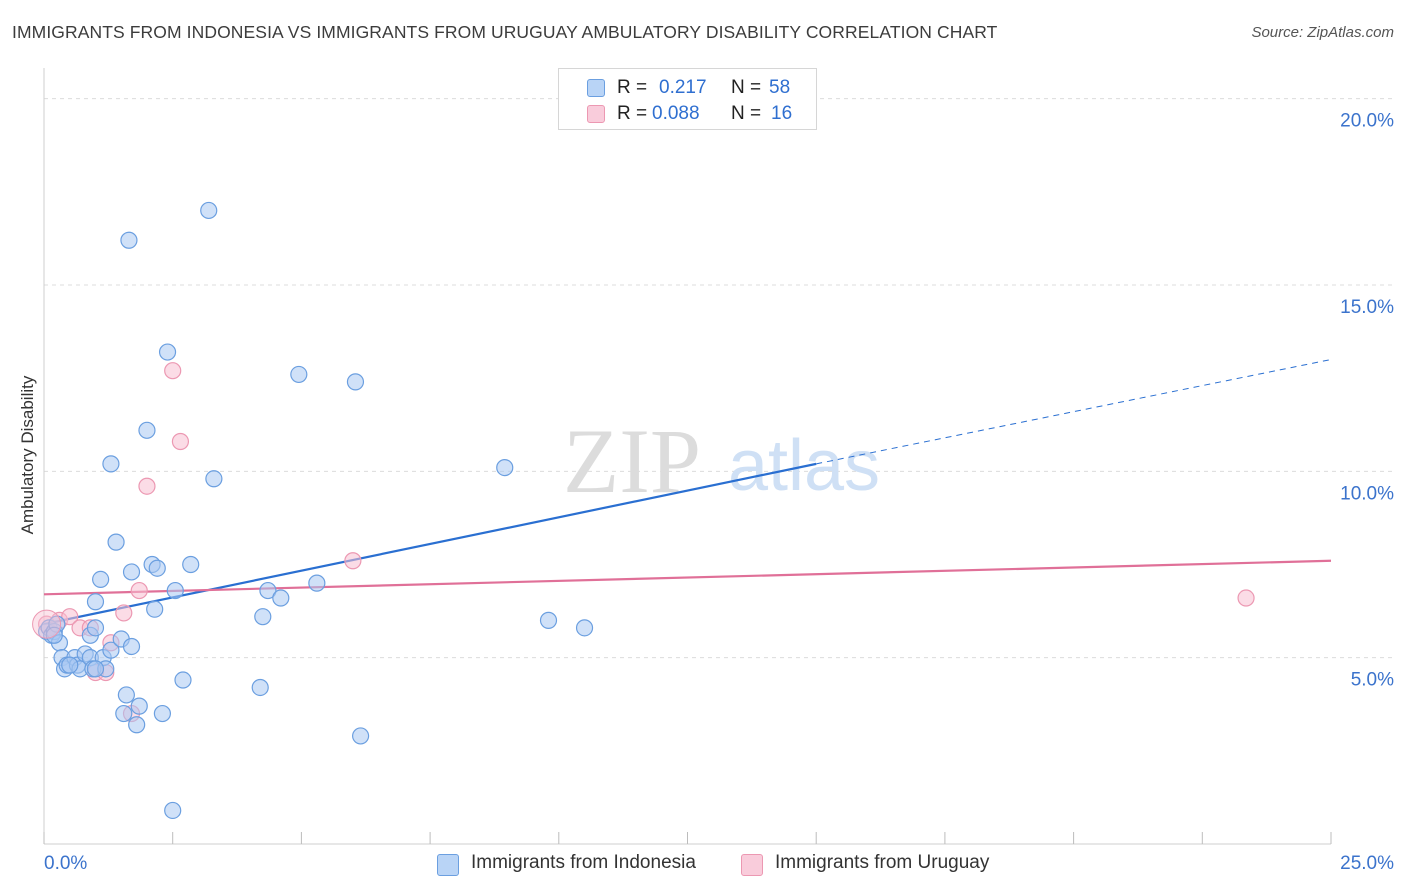 This screenshot has height=892, width=1406. Describe the element at coordinates (27, 455) in the screenshot. I see `y-axis-label: Ambulatory Disability` at that location.